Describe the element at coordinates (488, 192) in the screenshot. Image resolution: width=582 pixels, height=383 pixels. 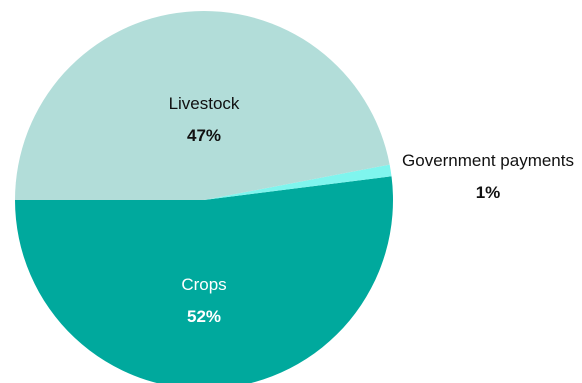
I see `slice-percent-government-payments: 1%` at that location.